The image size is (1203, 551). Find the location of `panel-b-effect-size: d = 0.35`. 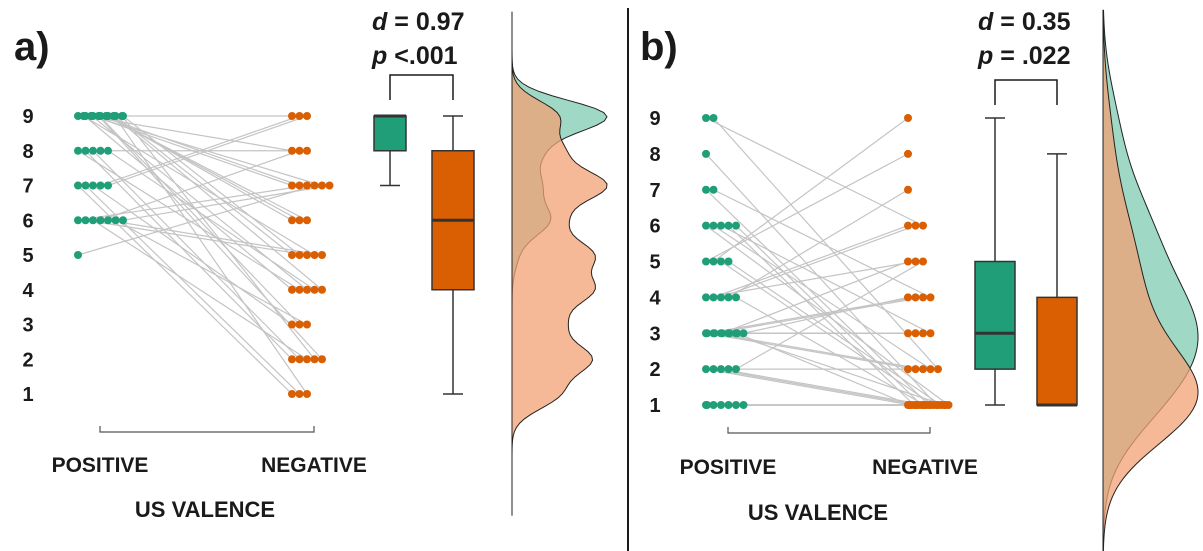

panel-b-effect-size: d = 0.35 is located at coordinates (1024, 22).